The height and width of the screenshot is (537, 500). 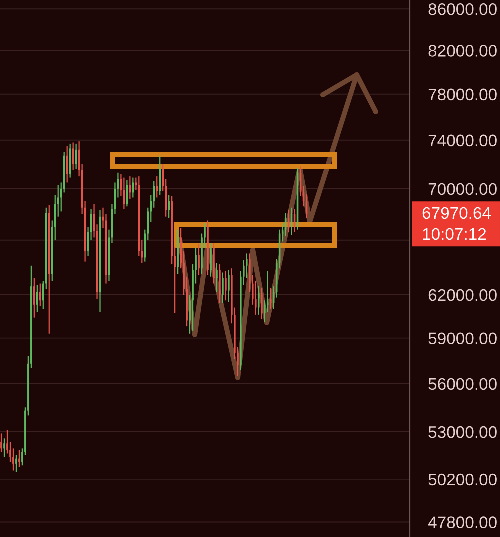 What do you see at coordinates (462, 189) in the screenshot?
I see `y-tick-label: 70000.00` at bounding box center [462, 189].